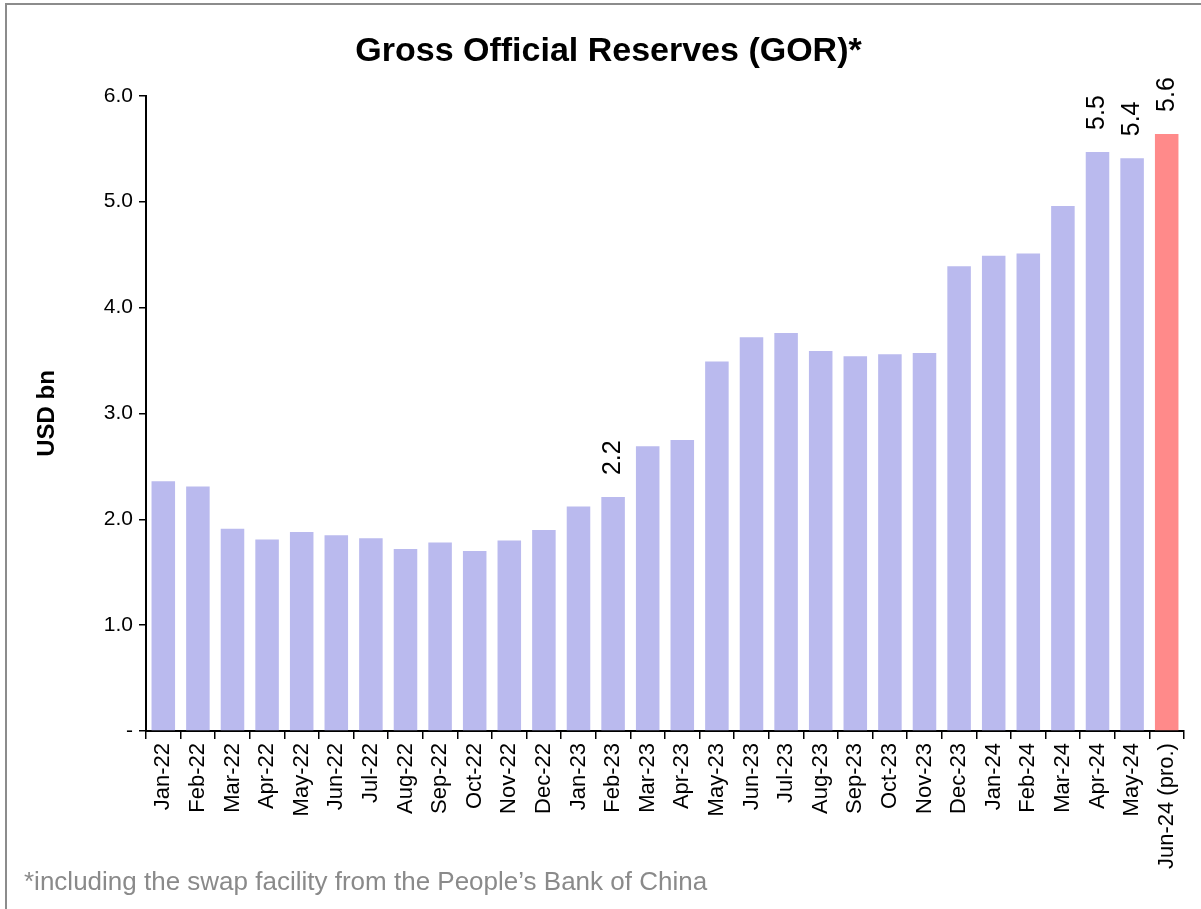 The image size is (1201, 909). I want to click on x-tick-label: Dec-22, so click(542, 778).